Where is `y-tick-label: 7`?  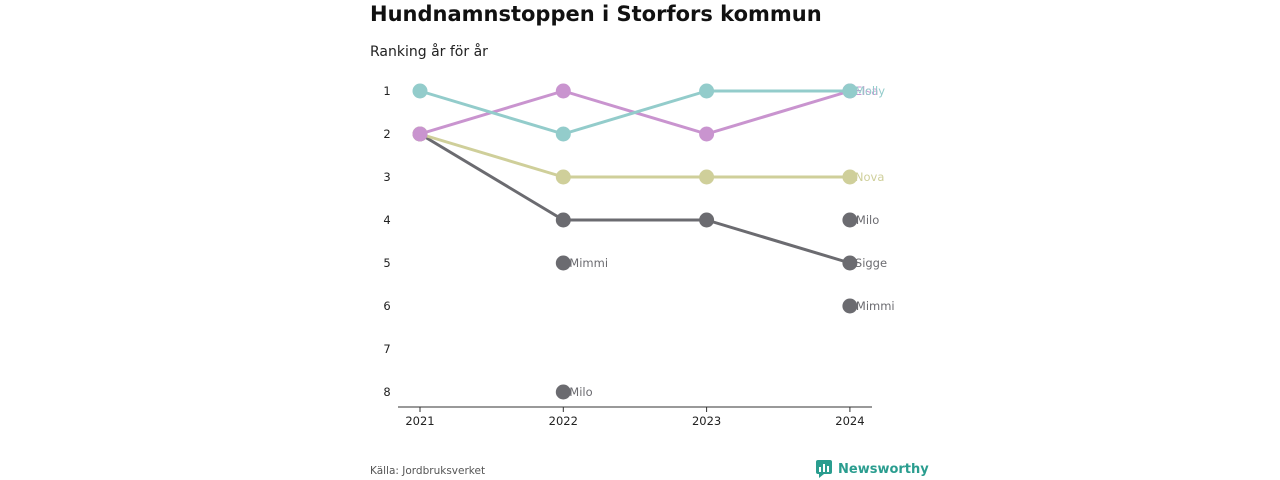
y-tick-label: 7 is located at coordinates (386, 349).